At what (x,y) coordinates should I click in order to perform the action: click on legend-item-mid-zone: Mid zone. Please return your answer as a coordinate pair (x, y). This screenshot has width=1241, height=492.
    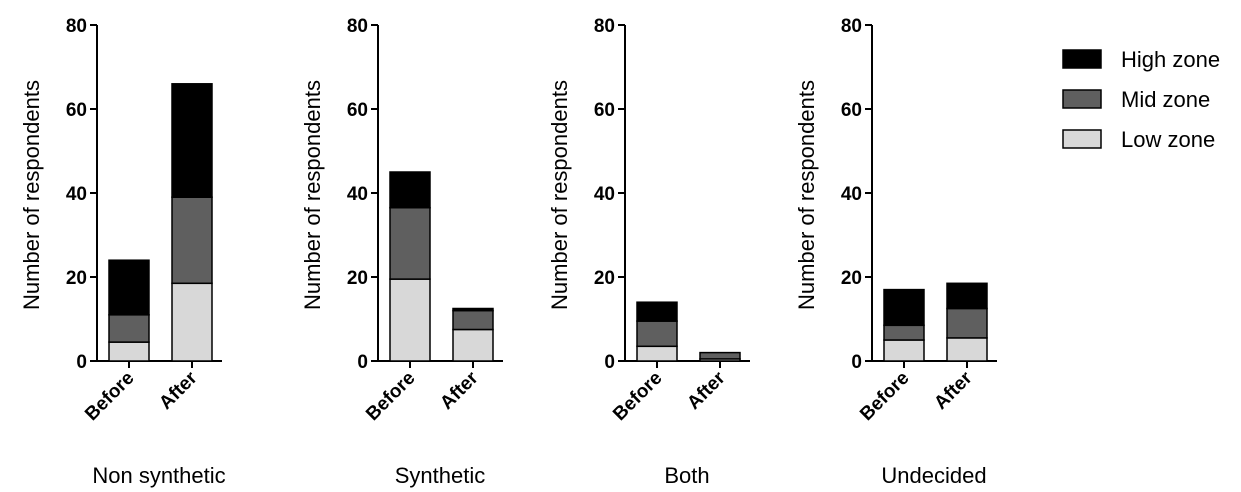
    Looking at the image, I should click on (1136, 99).